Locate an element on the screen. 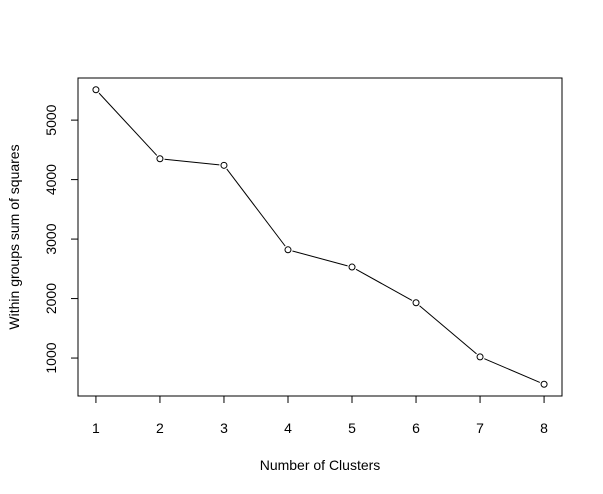 Image resolution: width=603 pixels, height=494 pixels. x-tick-label: 3 is located at coordinates (224, 428).